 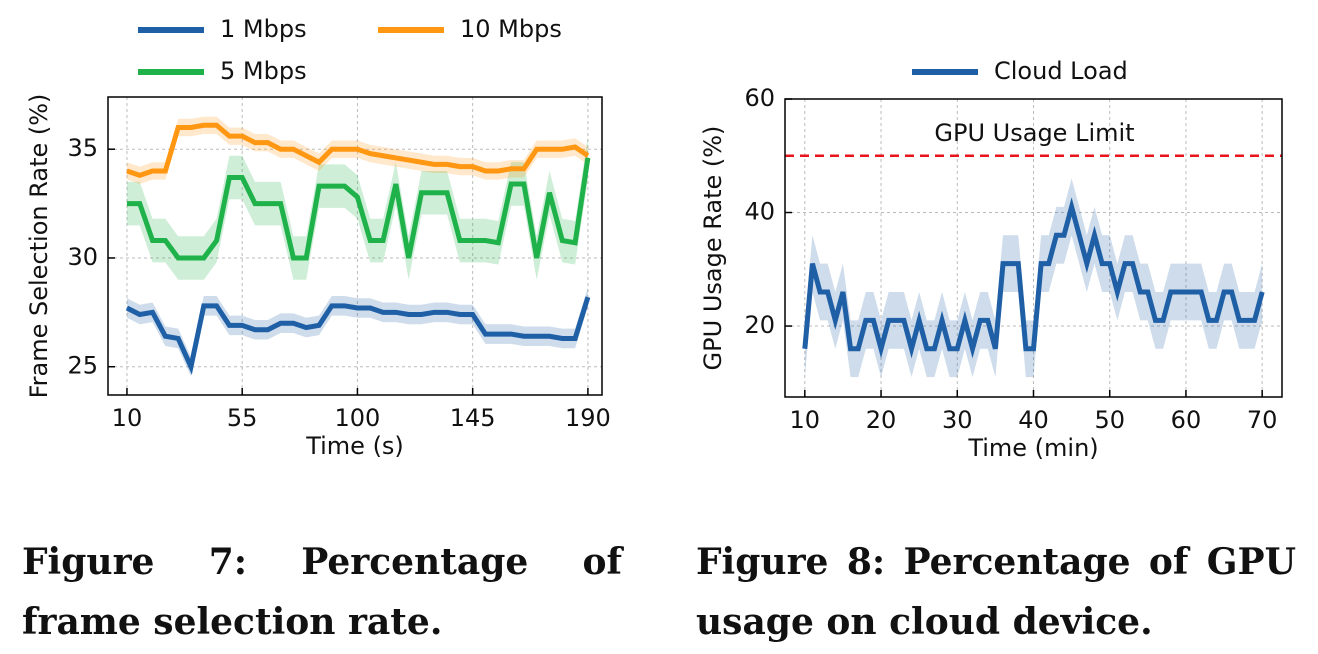 What do you see at coordinates (713, 248) in the screenshot?
I see `y-axis-label: GPU Usage Rate (%)` at bounding box center [713, 248].